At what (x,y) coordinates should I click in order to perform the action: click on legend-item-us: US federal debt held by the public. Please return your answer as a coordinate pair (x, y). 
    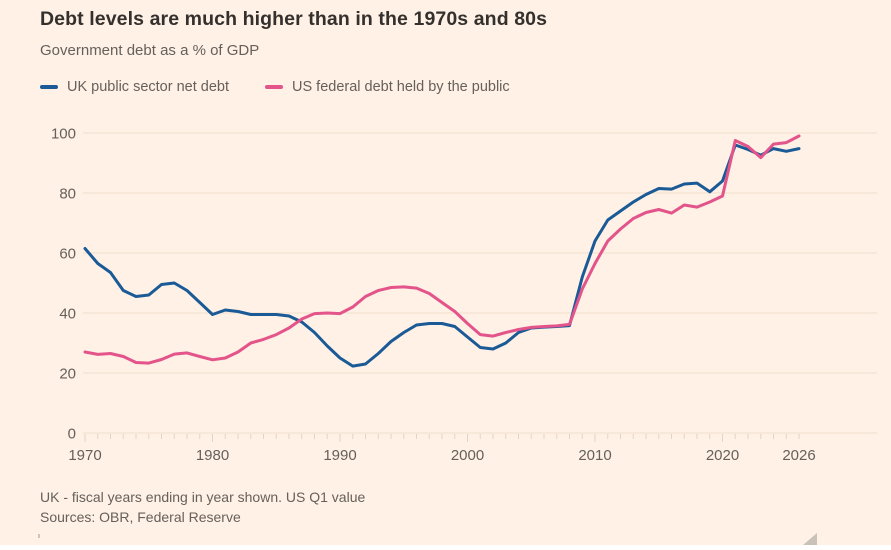
    Looking at the image, I should click on (387, 87).